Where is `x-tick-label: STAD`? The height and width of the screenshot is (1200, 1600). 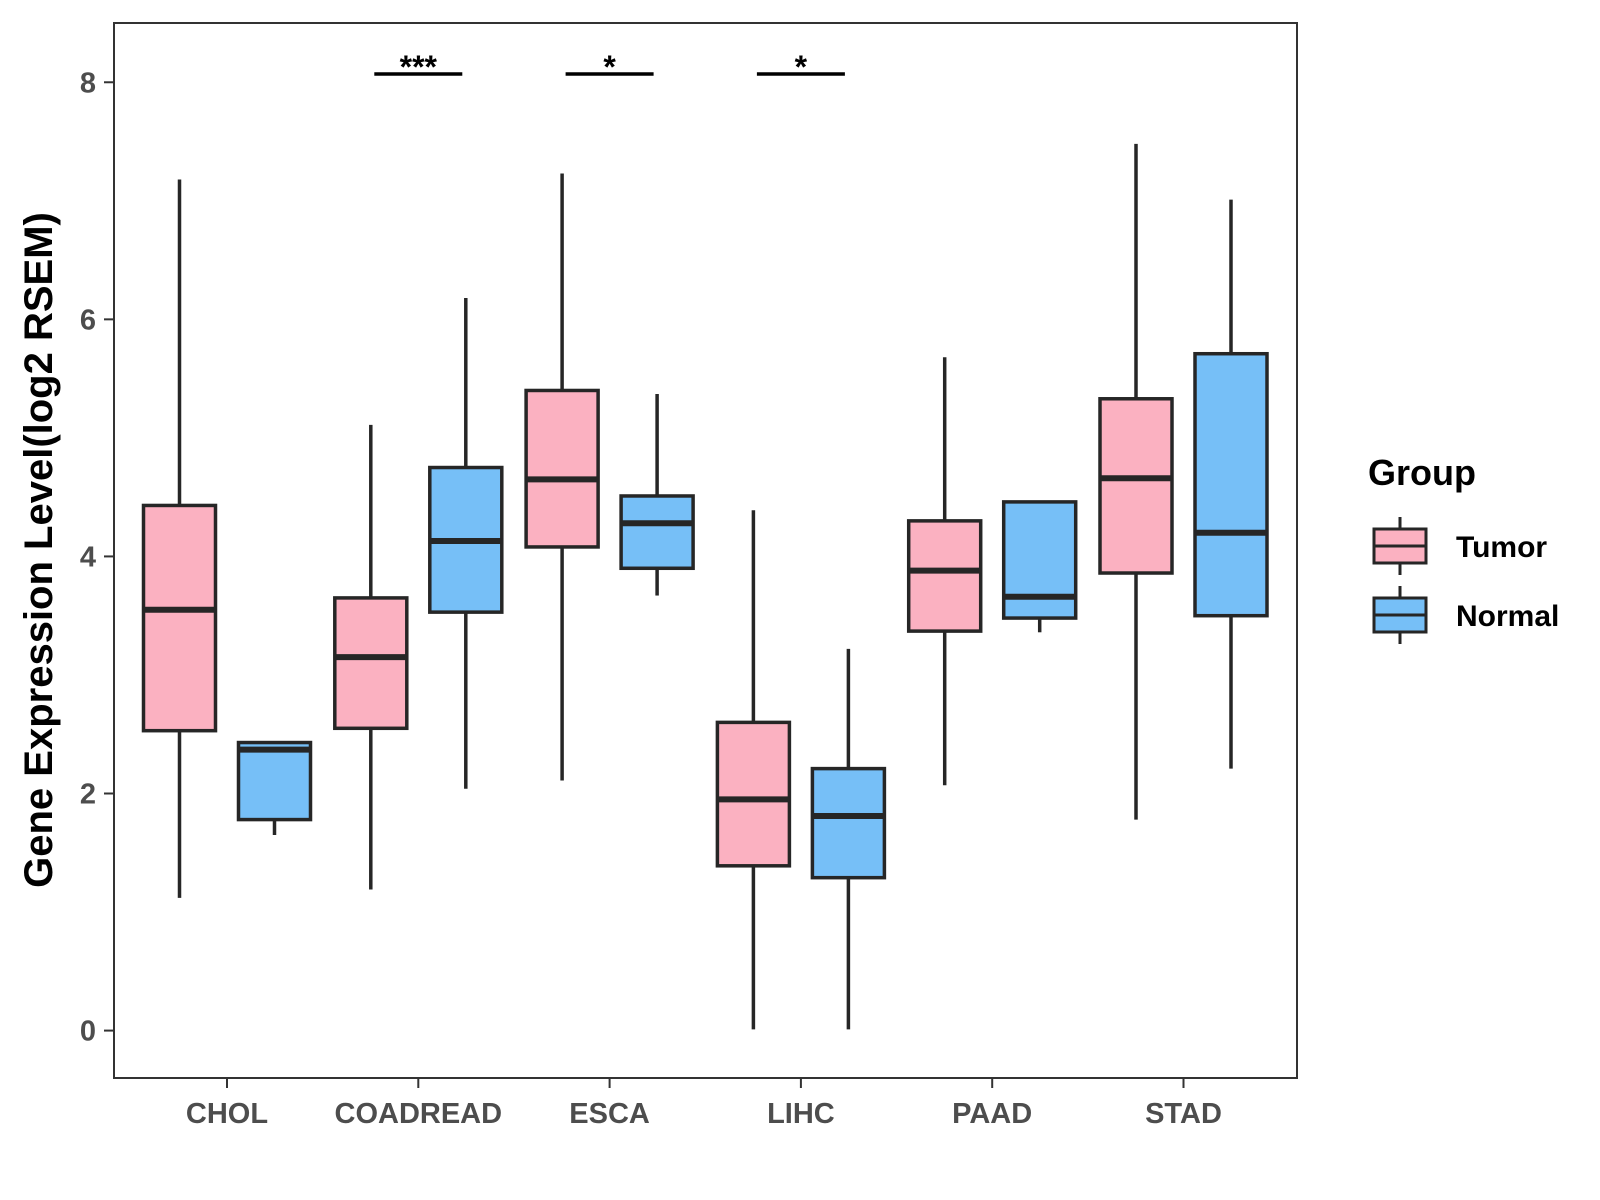 x-tick-label: STAD is located at coordinates (1183, 1114).